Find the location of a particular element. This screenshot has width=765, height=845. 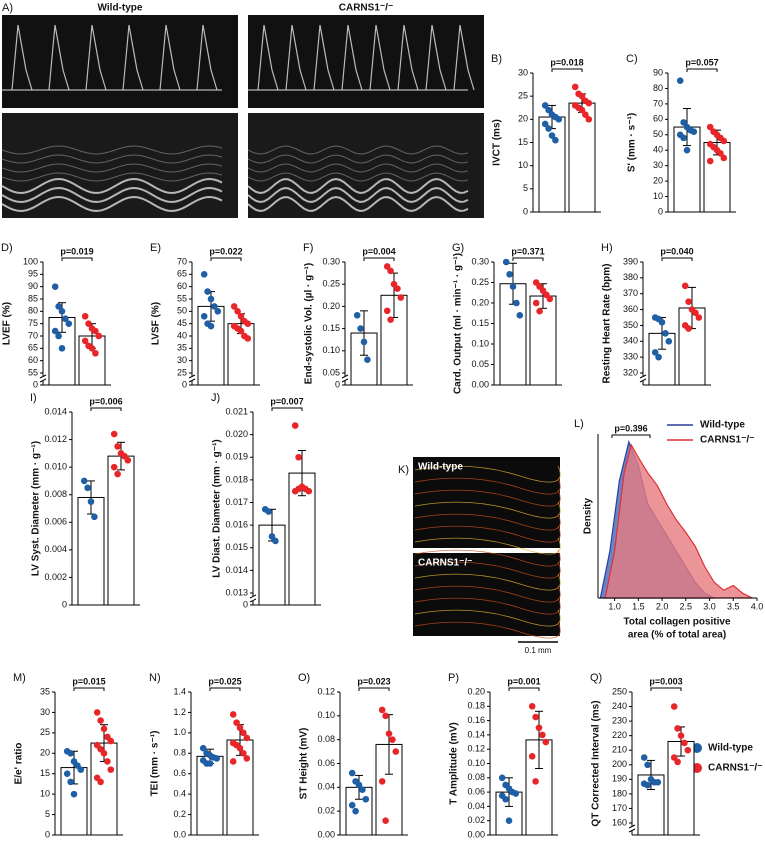

y-tick-label: 230 is located at coordinates (619, 720).